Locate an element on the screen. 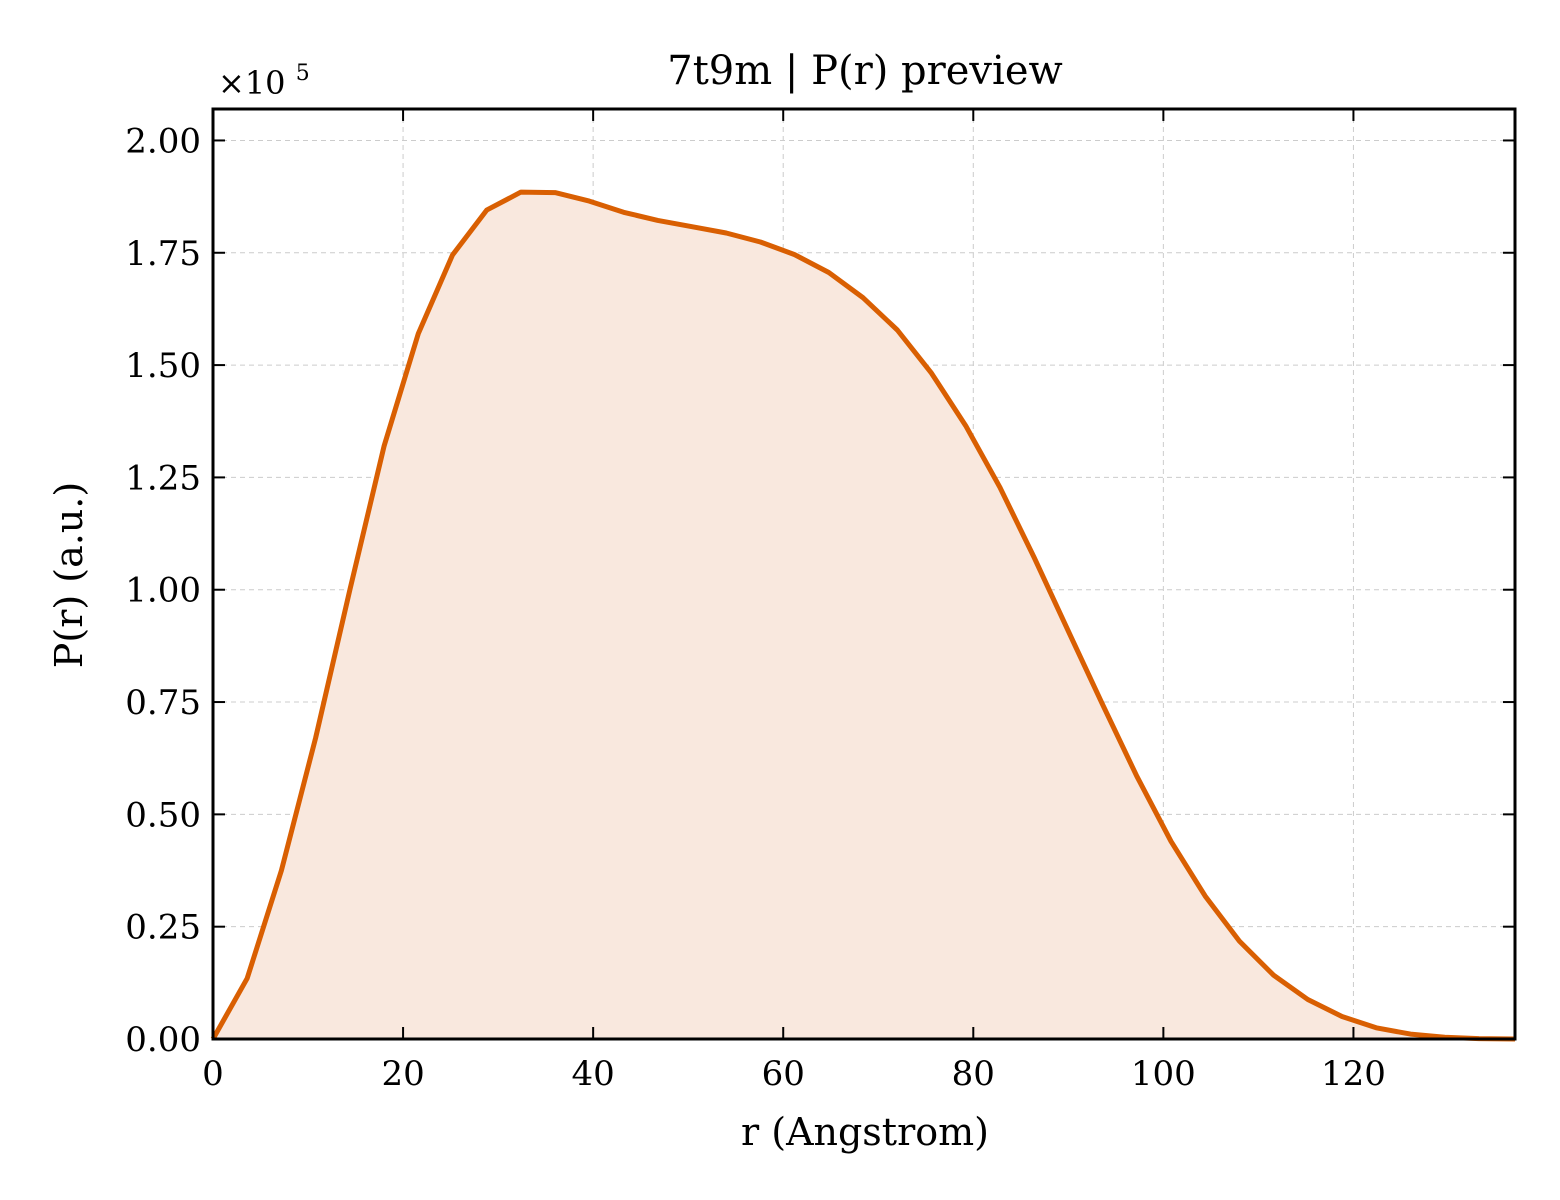 The height and width of the screenshot is (1200, 1560). x-tick-labels: 0 20 40 60 80 100 120 is located at coordinates (794, 1074).